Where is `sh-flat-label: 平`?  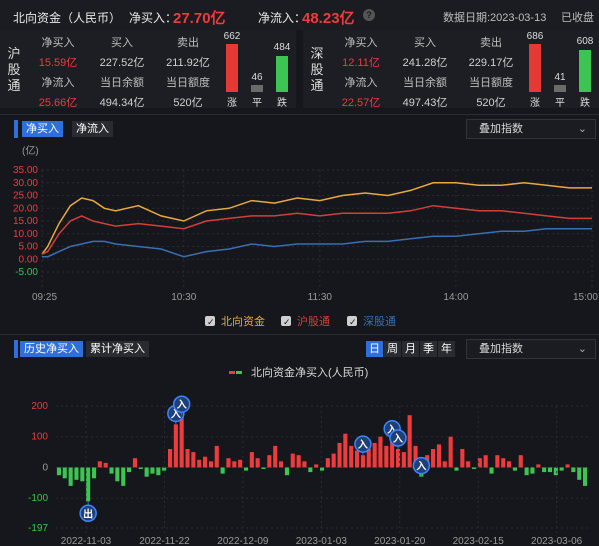 sh-flat-label: 平 is located at coordinates (257, 103).